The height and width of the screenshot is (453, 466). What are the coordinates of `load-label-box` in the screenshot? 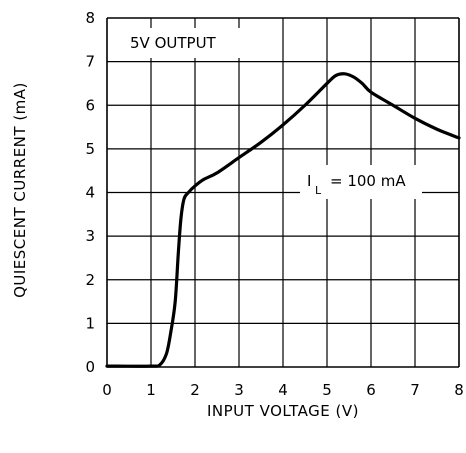 It's located at (361, 182).